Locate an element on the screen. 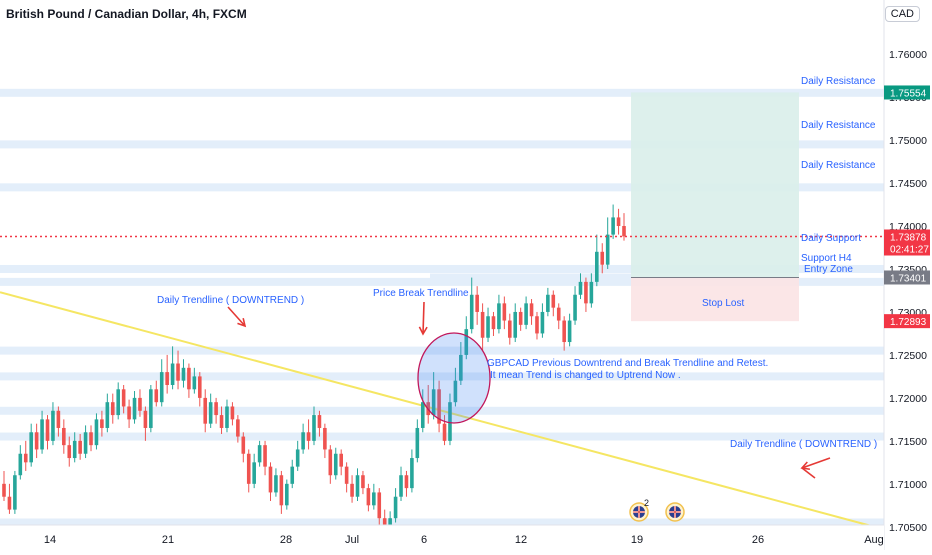 Image resolution: width=932 pixels, height=555 pixels. currency-badge: CAD is located at coordinates (902, 14).